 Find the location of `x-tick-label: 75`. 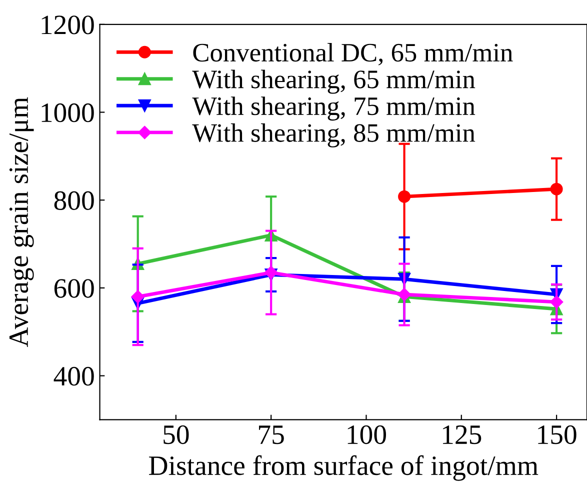

x-tick-label: 75 is located at coordinates (271, 435).